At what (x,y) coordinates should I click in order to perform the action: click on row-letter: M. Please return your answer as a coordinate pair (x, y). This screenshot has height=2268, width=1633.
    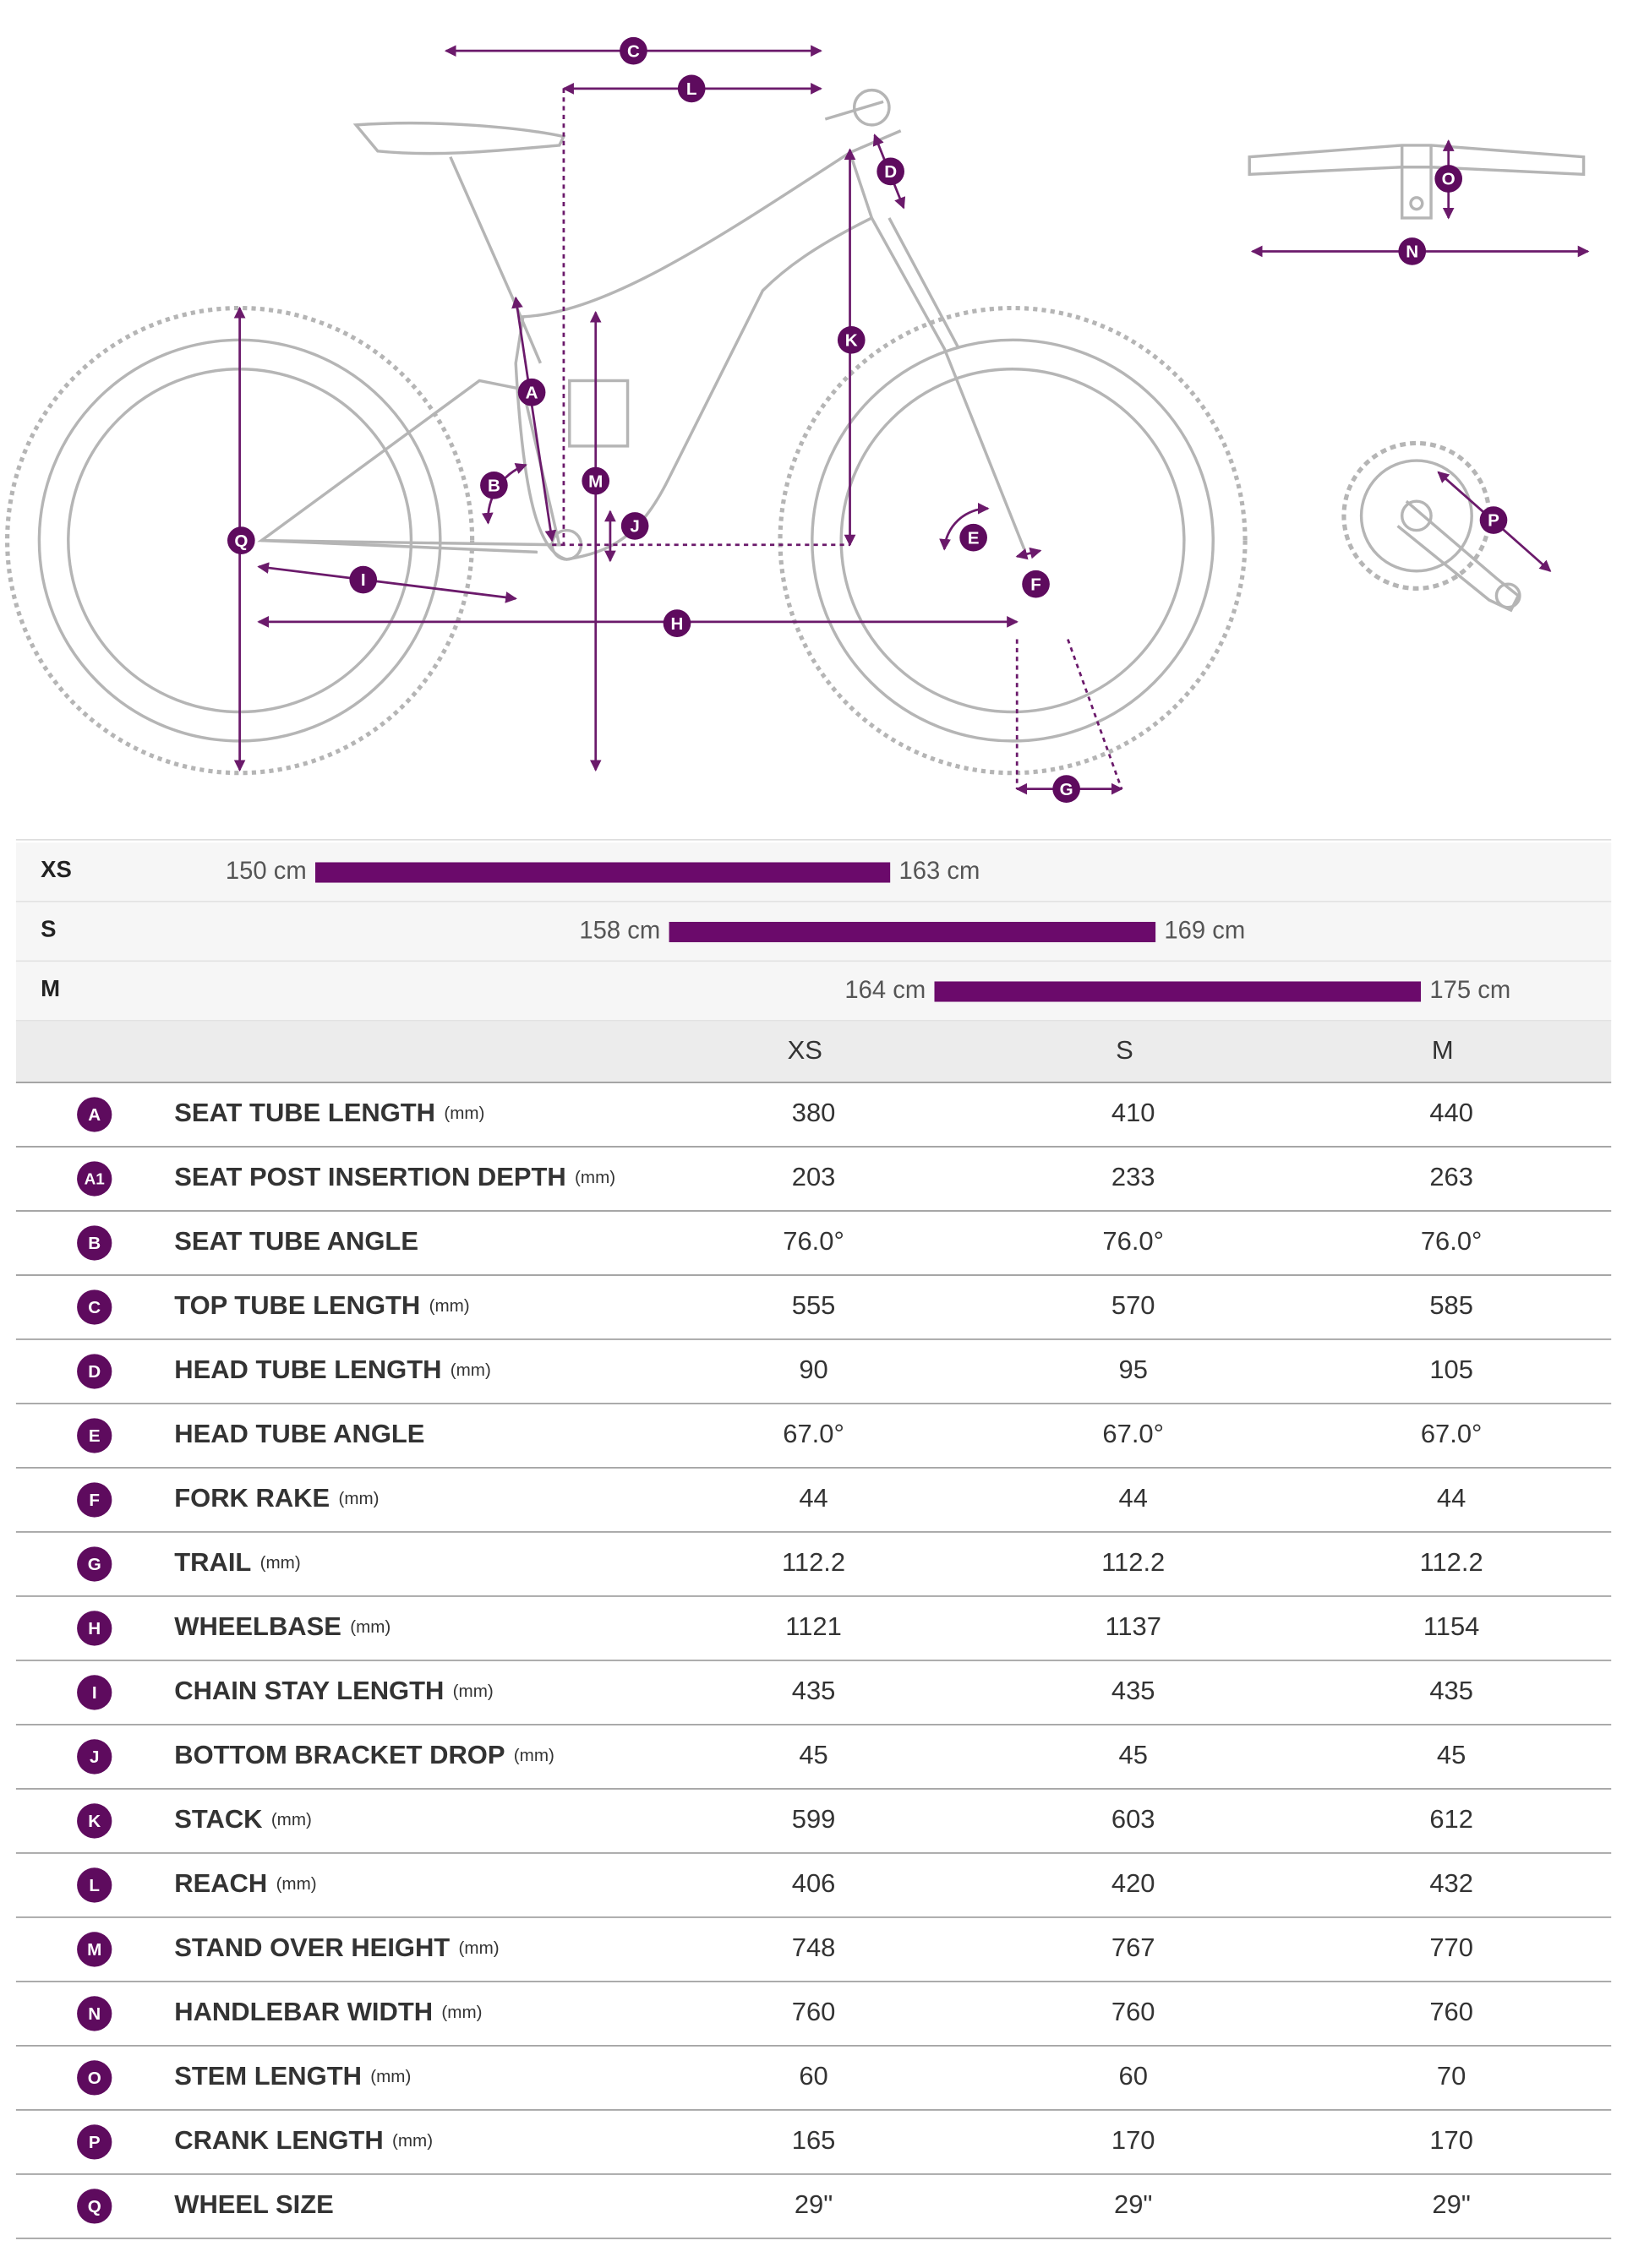
    Looking at the image, I should click on (94, 1950).